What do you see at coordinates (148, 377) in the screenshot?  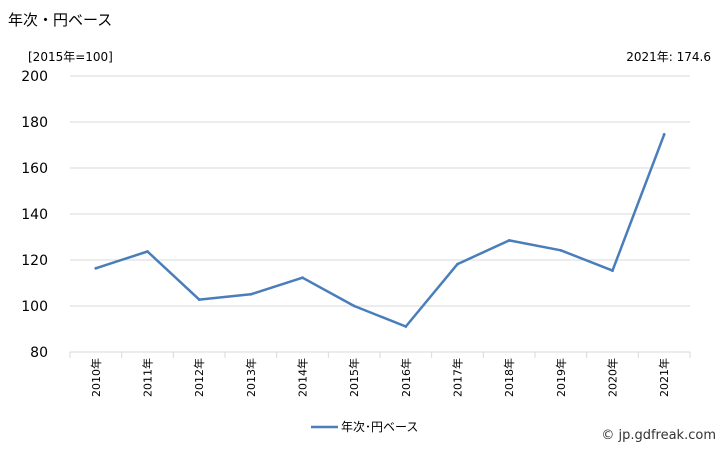 I see `x-tick-label: 2011年` at bounding box center [148, 377].